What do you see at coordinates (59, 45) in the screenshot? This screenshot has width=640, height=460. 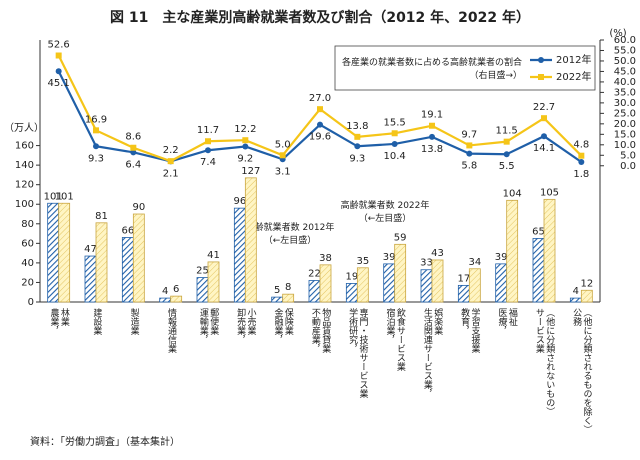 I see `line-value-label: 52.6` at bounding box center [59, 45].